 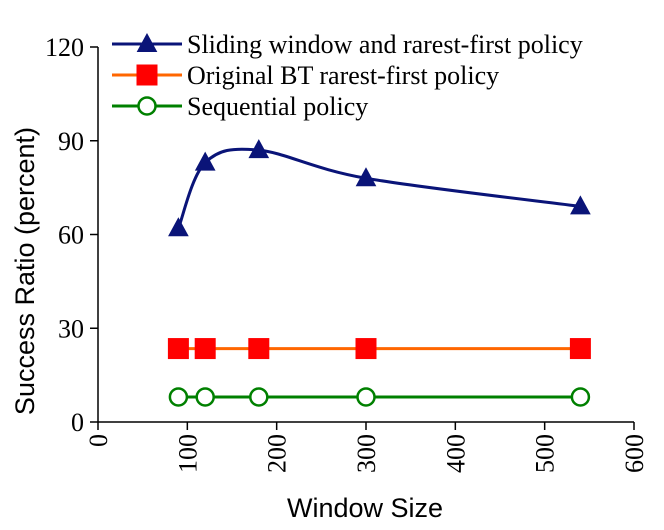 What do you see at coordinates (365, 508) in the screenshot?
I see `x-axis-title: Window Size` at bounding box center [365, 508].